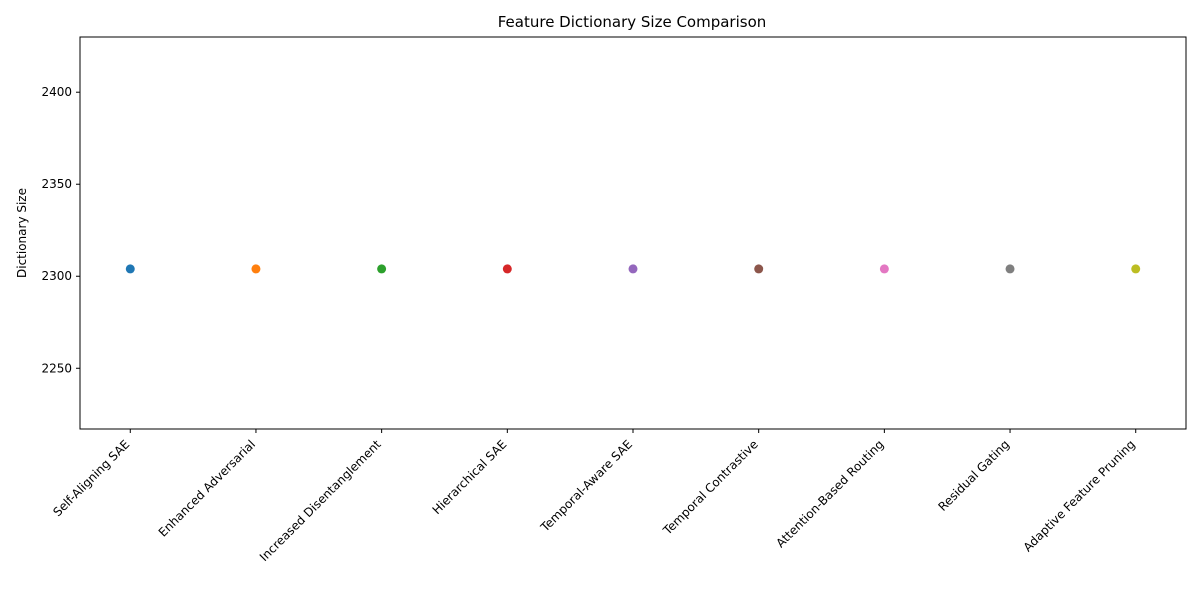 This screenshot has height=600, width=1200. What do you see at coordinates (56, 184) in the screenshot?
I see `y-tick-label: 2350` at bounding box center [56, 184].